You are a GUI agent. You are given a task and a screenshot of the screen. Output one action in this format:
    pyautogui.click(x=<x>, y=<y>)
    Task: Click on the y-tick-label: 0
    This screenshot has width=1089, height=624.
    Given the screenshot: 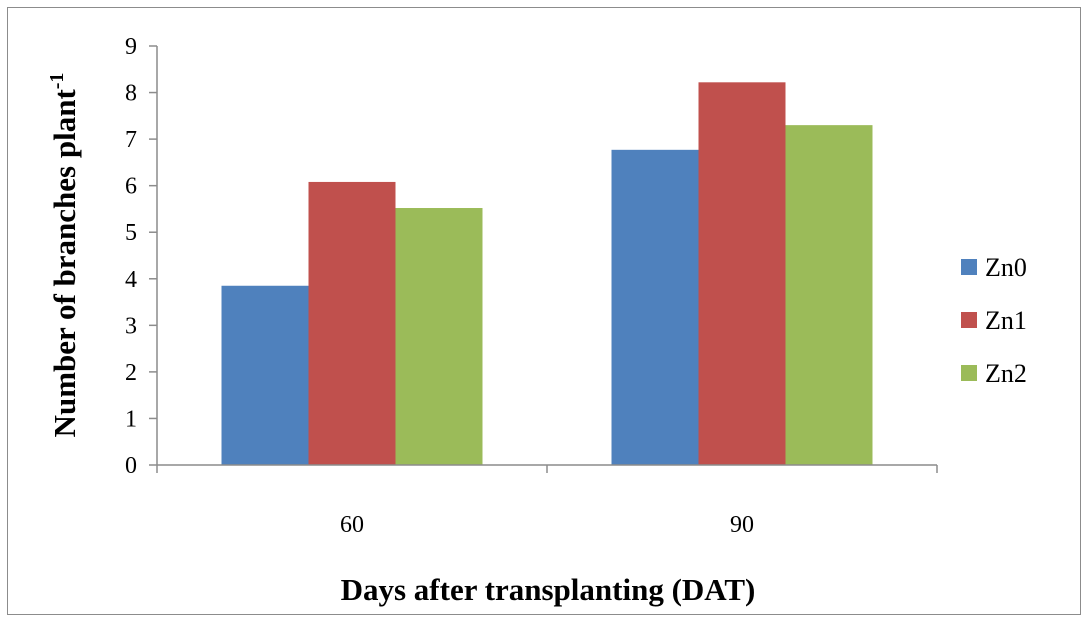 What is the action you would take?
    pyautogui.click(x=131, y=466)
    